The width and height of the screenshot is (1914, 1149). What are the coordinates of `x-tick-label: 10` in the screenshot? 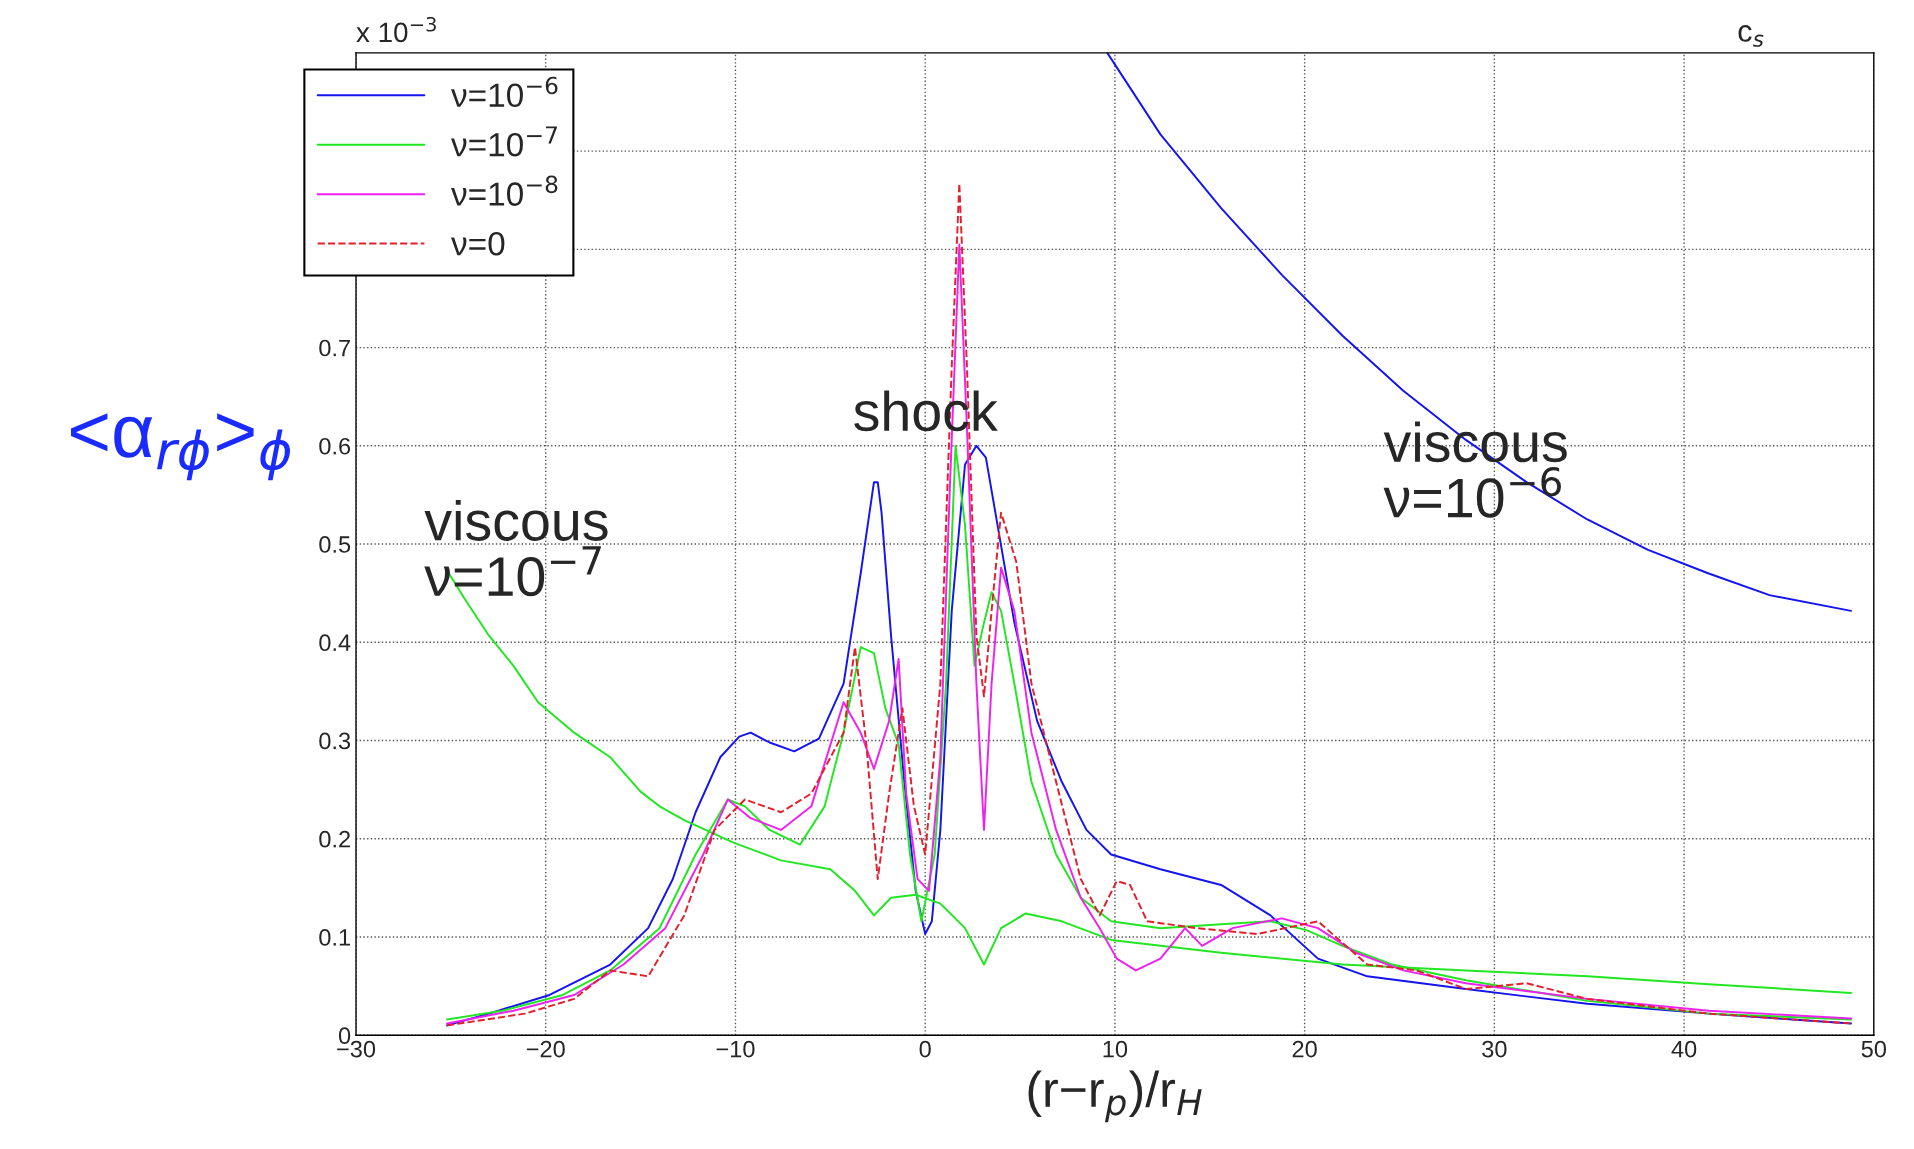 It's located at (1115, 1049).